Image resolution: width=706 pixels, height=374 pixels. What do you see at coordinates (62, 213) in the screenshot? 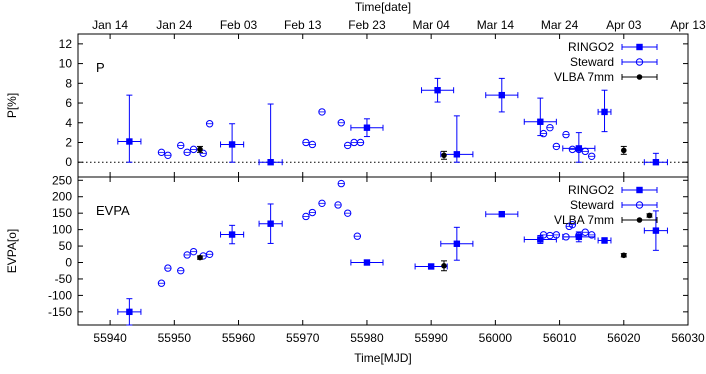
I see `y-tick-label: 150` at bounding box center [62, 213].